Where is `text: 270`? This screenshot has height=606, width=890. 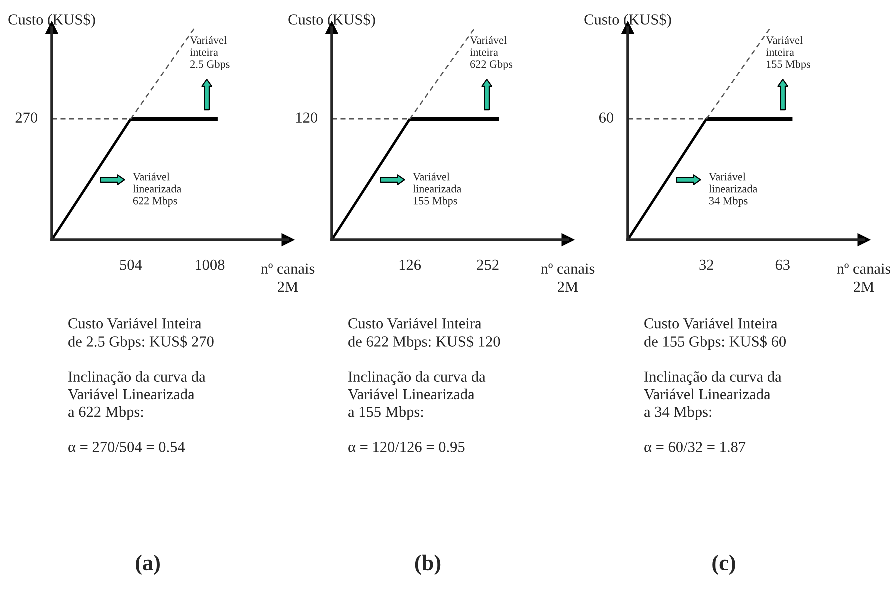
text: 270 is located at coordinates (27, 117).